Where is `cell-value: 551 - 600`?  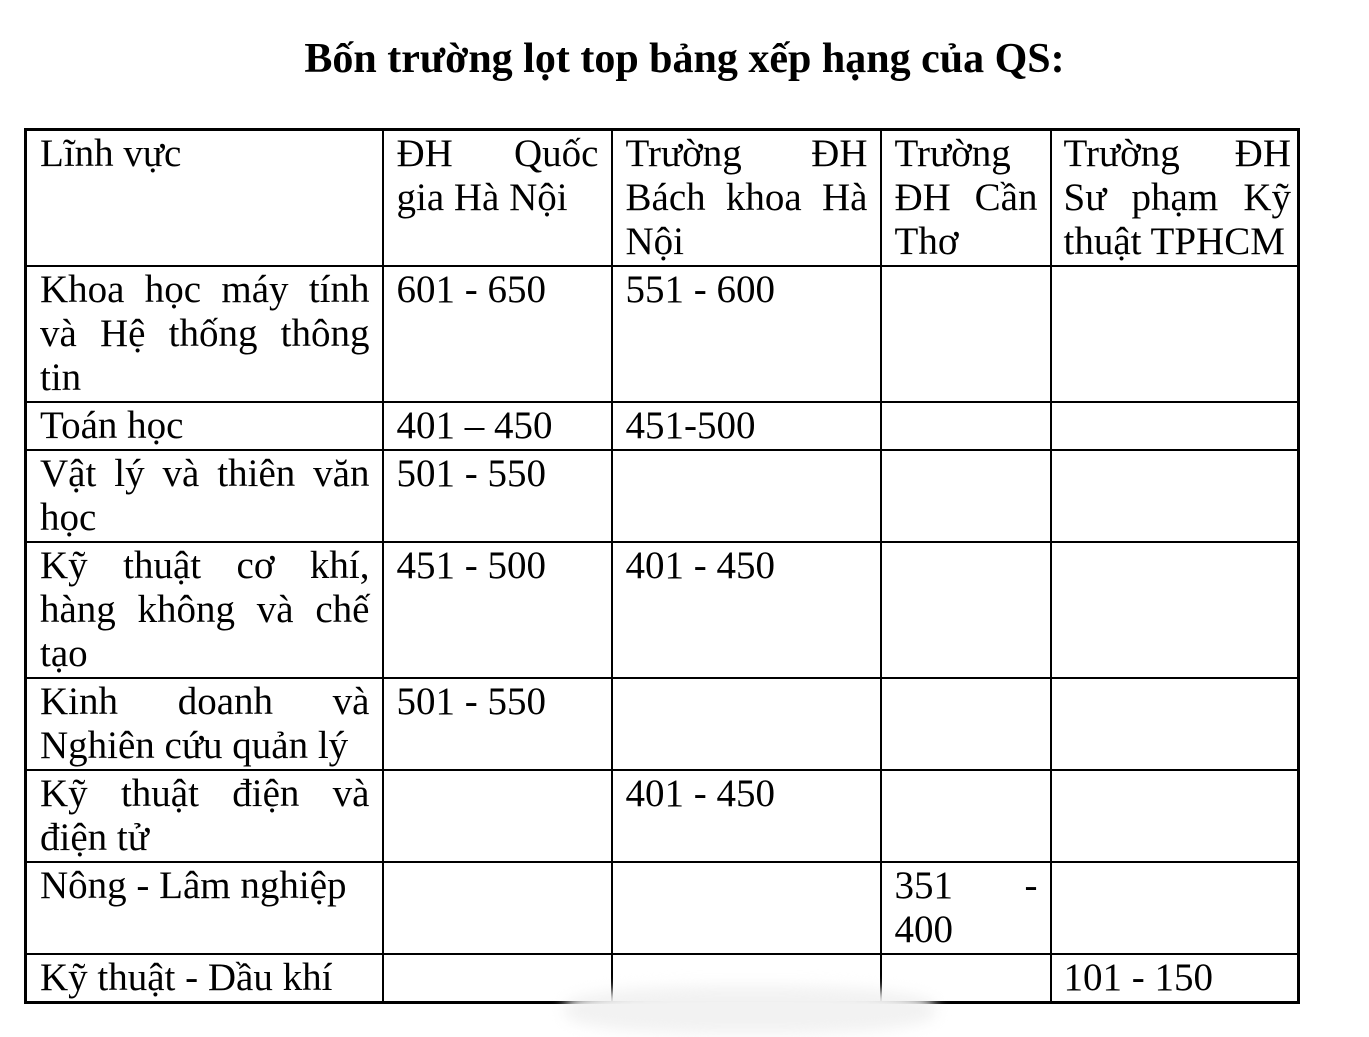 cell-value: 551 - 600 is located at coordinates (746, 334).